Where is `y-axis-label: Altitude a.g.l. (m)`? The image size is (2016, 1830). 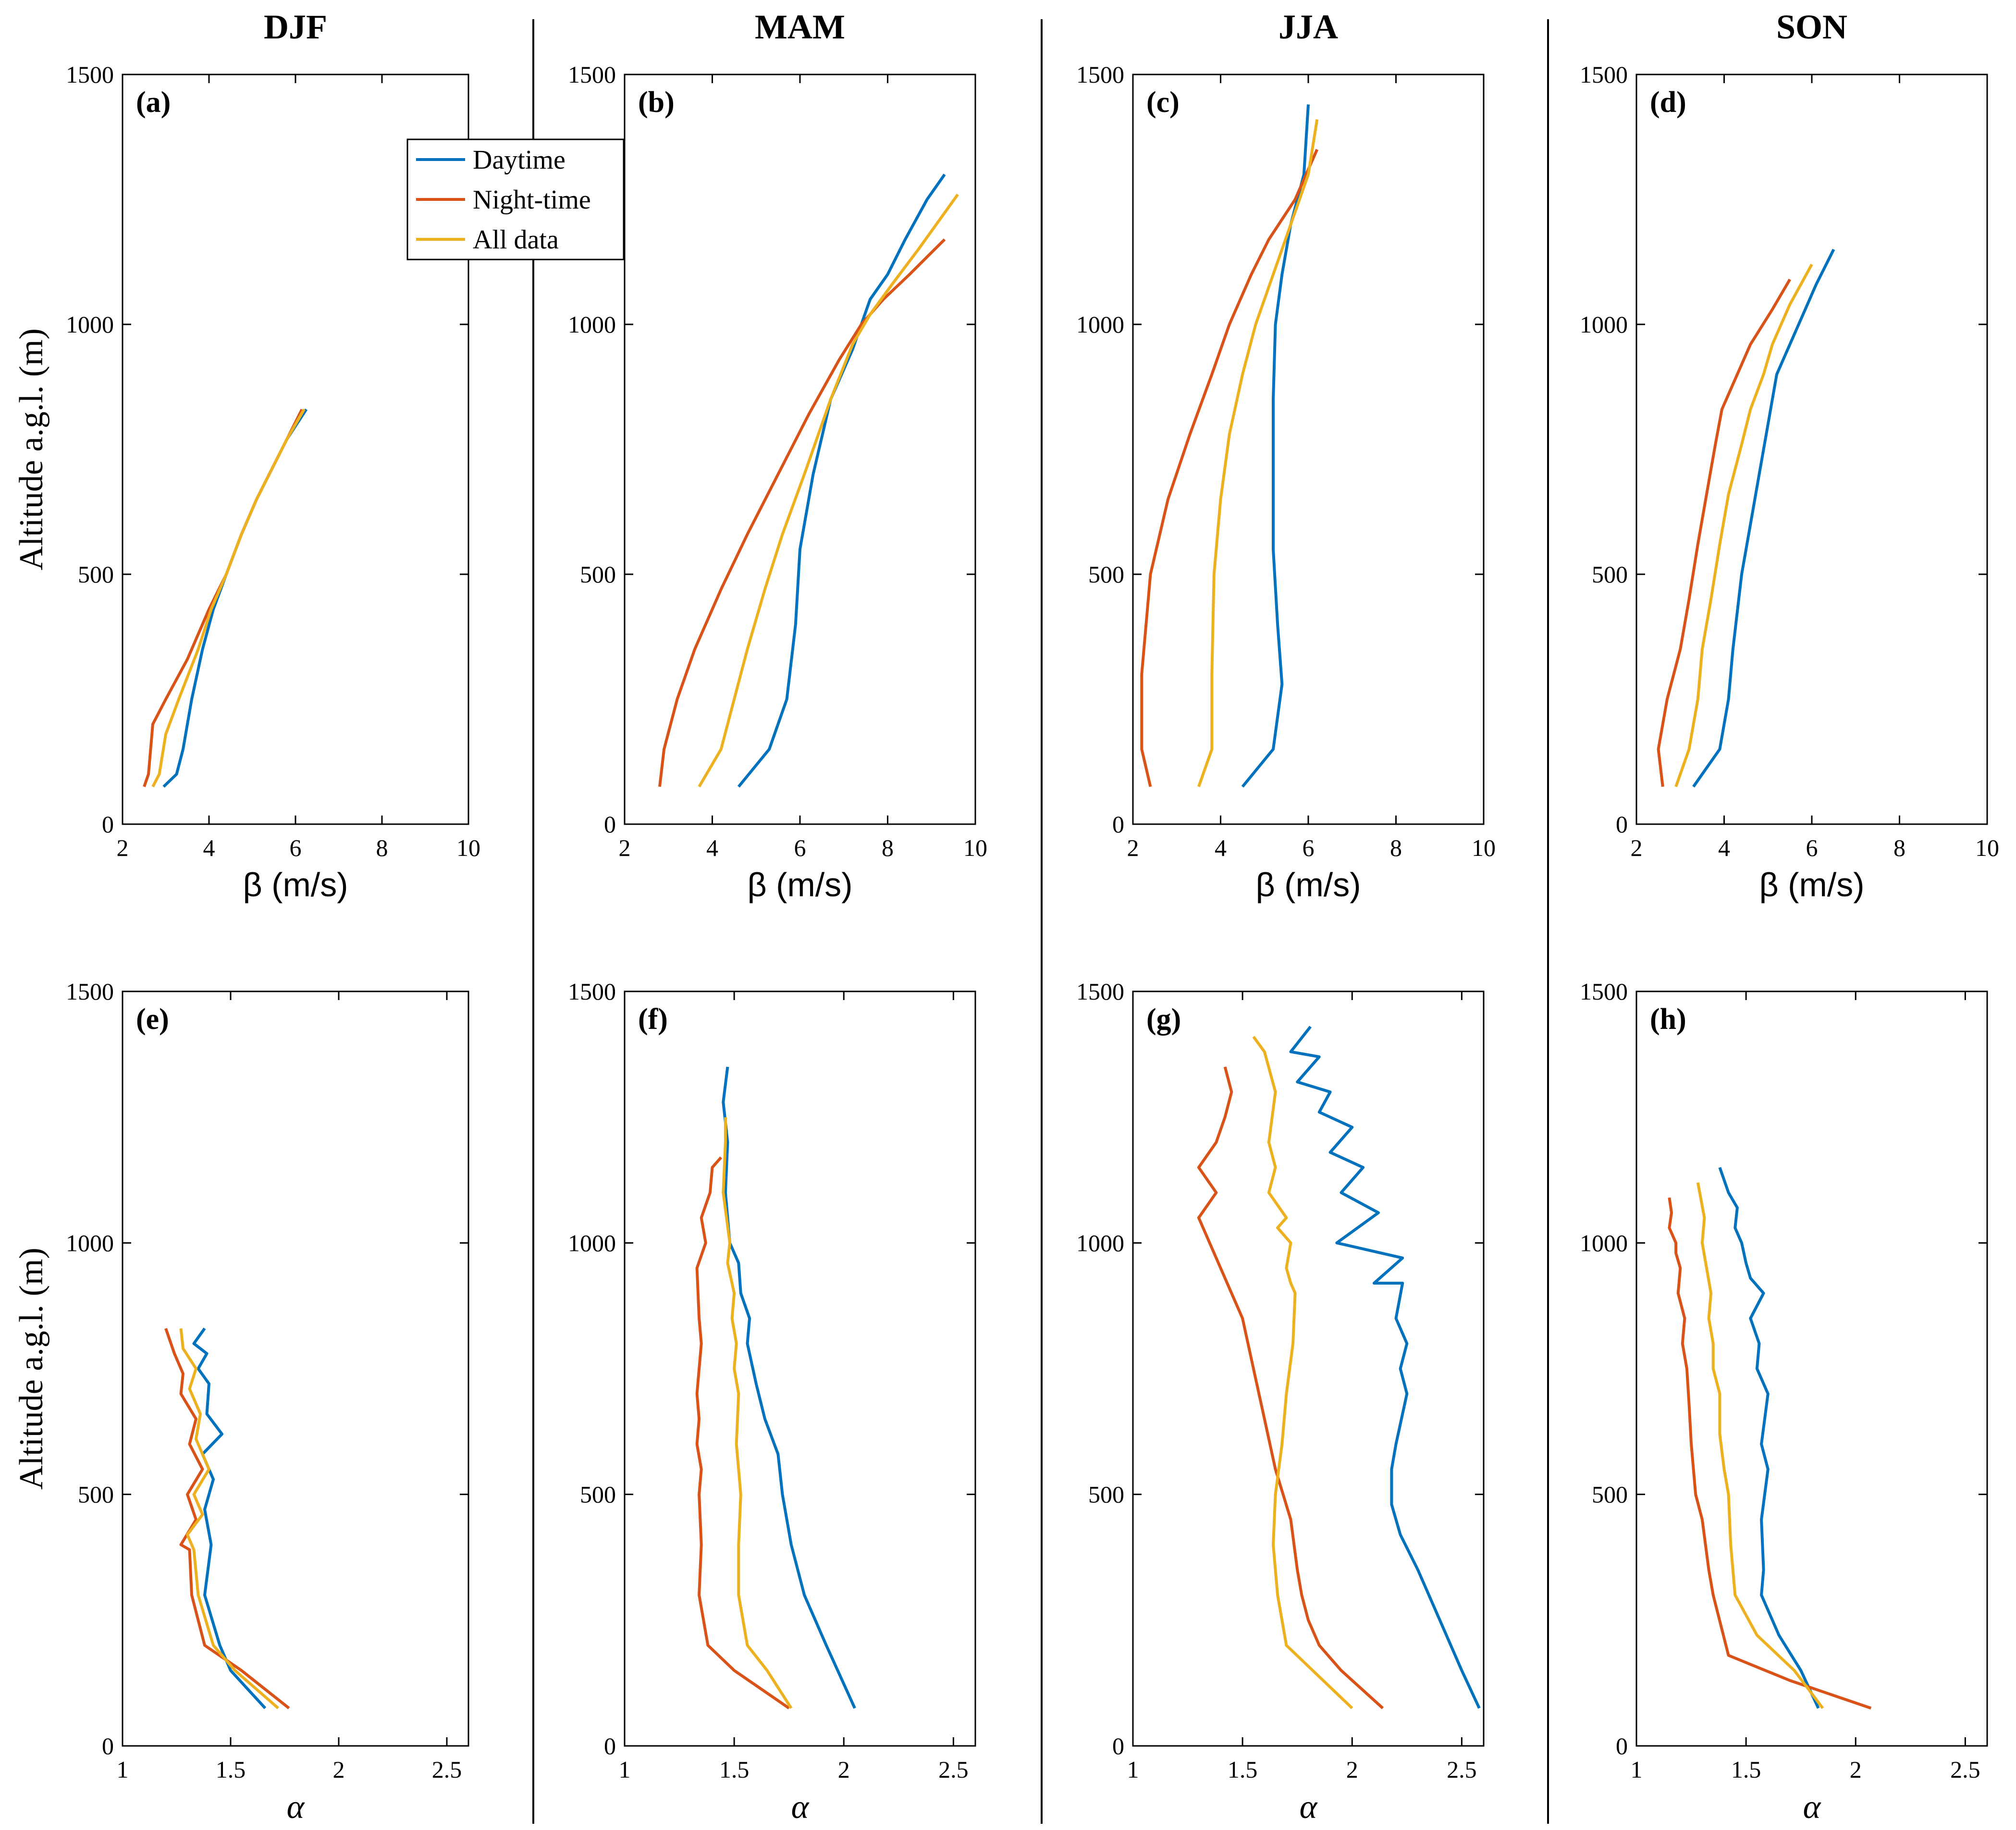
y-axis-label: Altitude a.g.l. (m) is located at coordinates (31, 1369).